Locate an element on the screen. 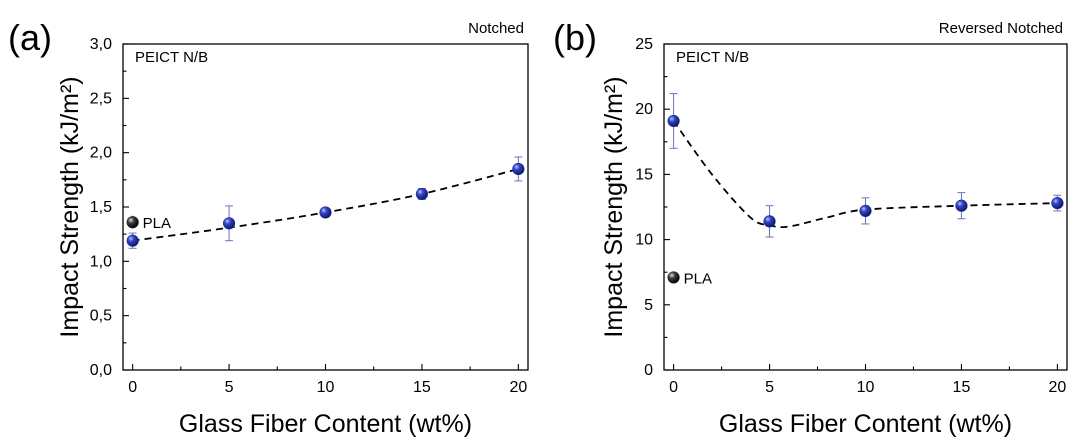 Image resolution: width=1069 pixels, height=440 pixels. y-tick-label: 3,0 is located at coordinates (101, 44).